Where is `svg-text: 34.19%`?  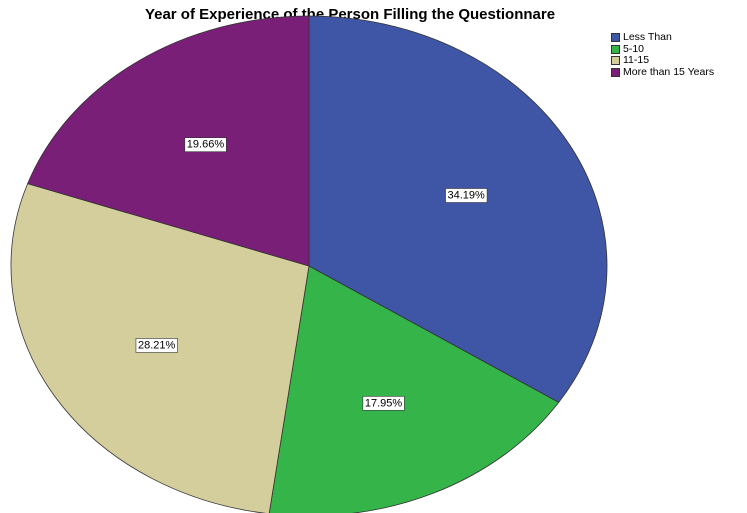 svg-text: 34.19% is located at coordinates (467, 196).